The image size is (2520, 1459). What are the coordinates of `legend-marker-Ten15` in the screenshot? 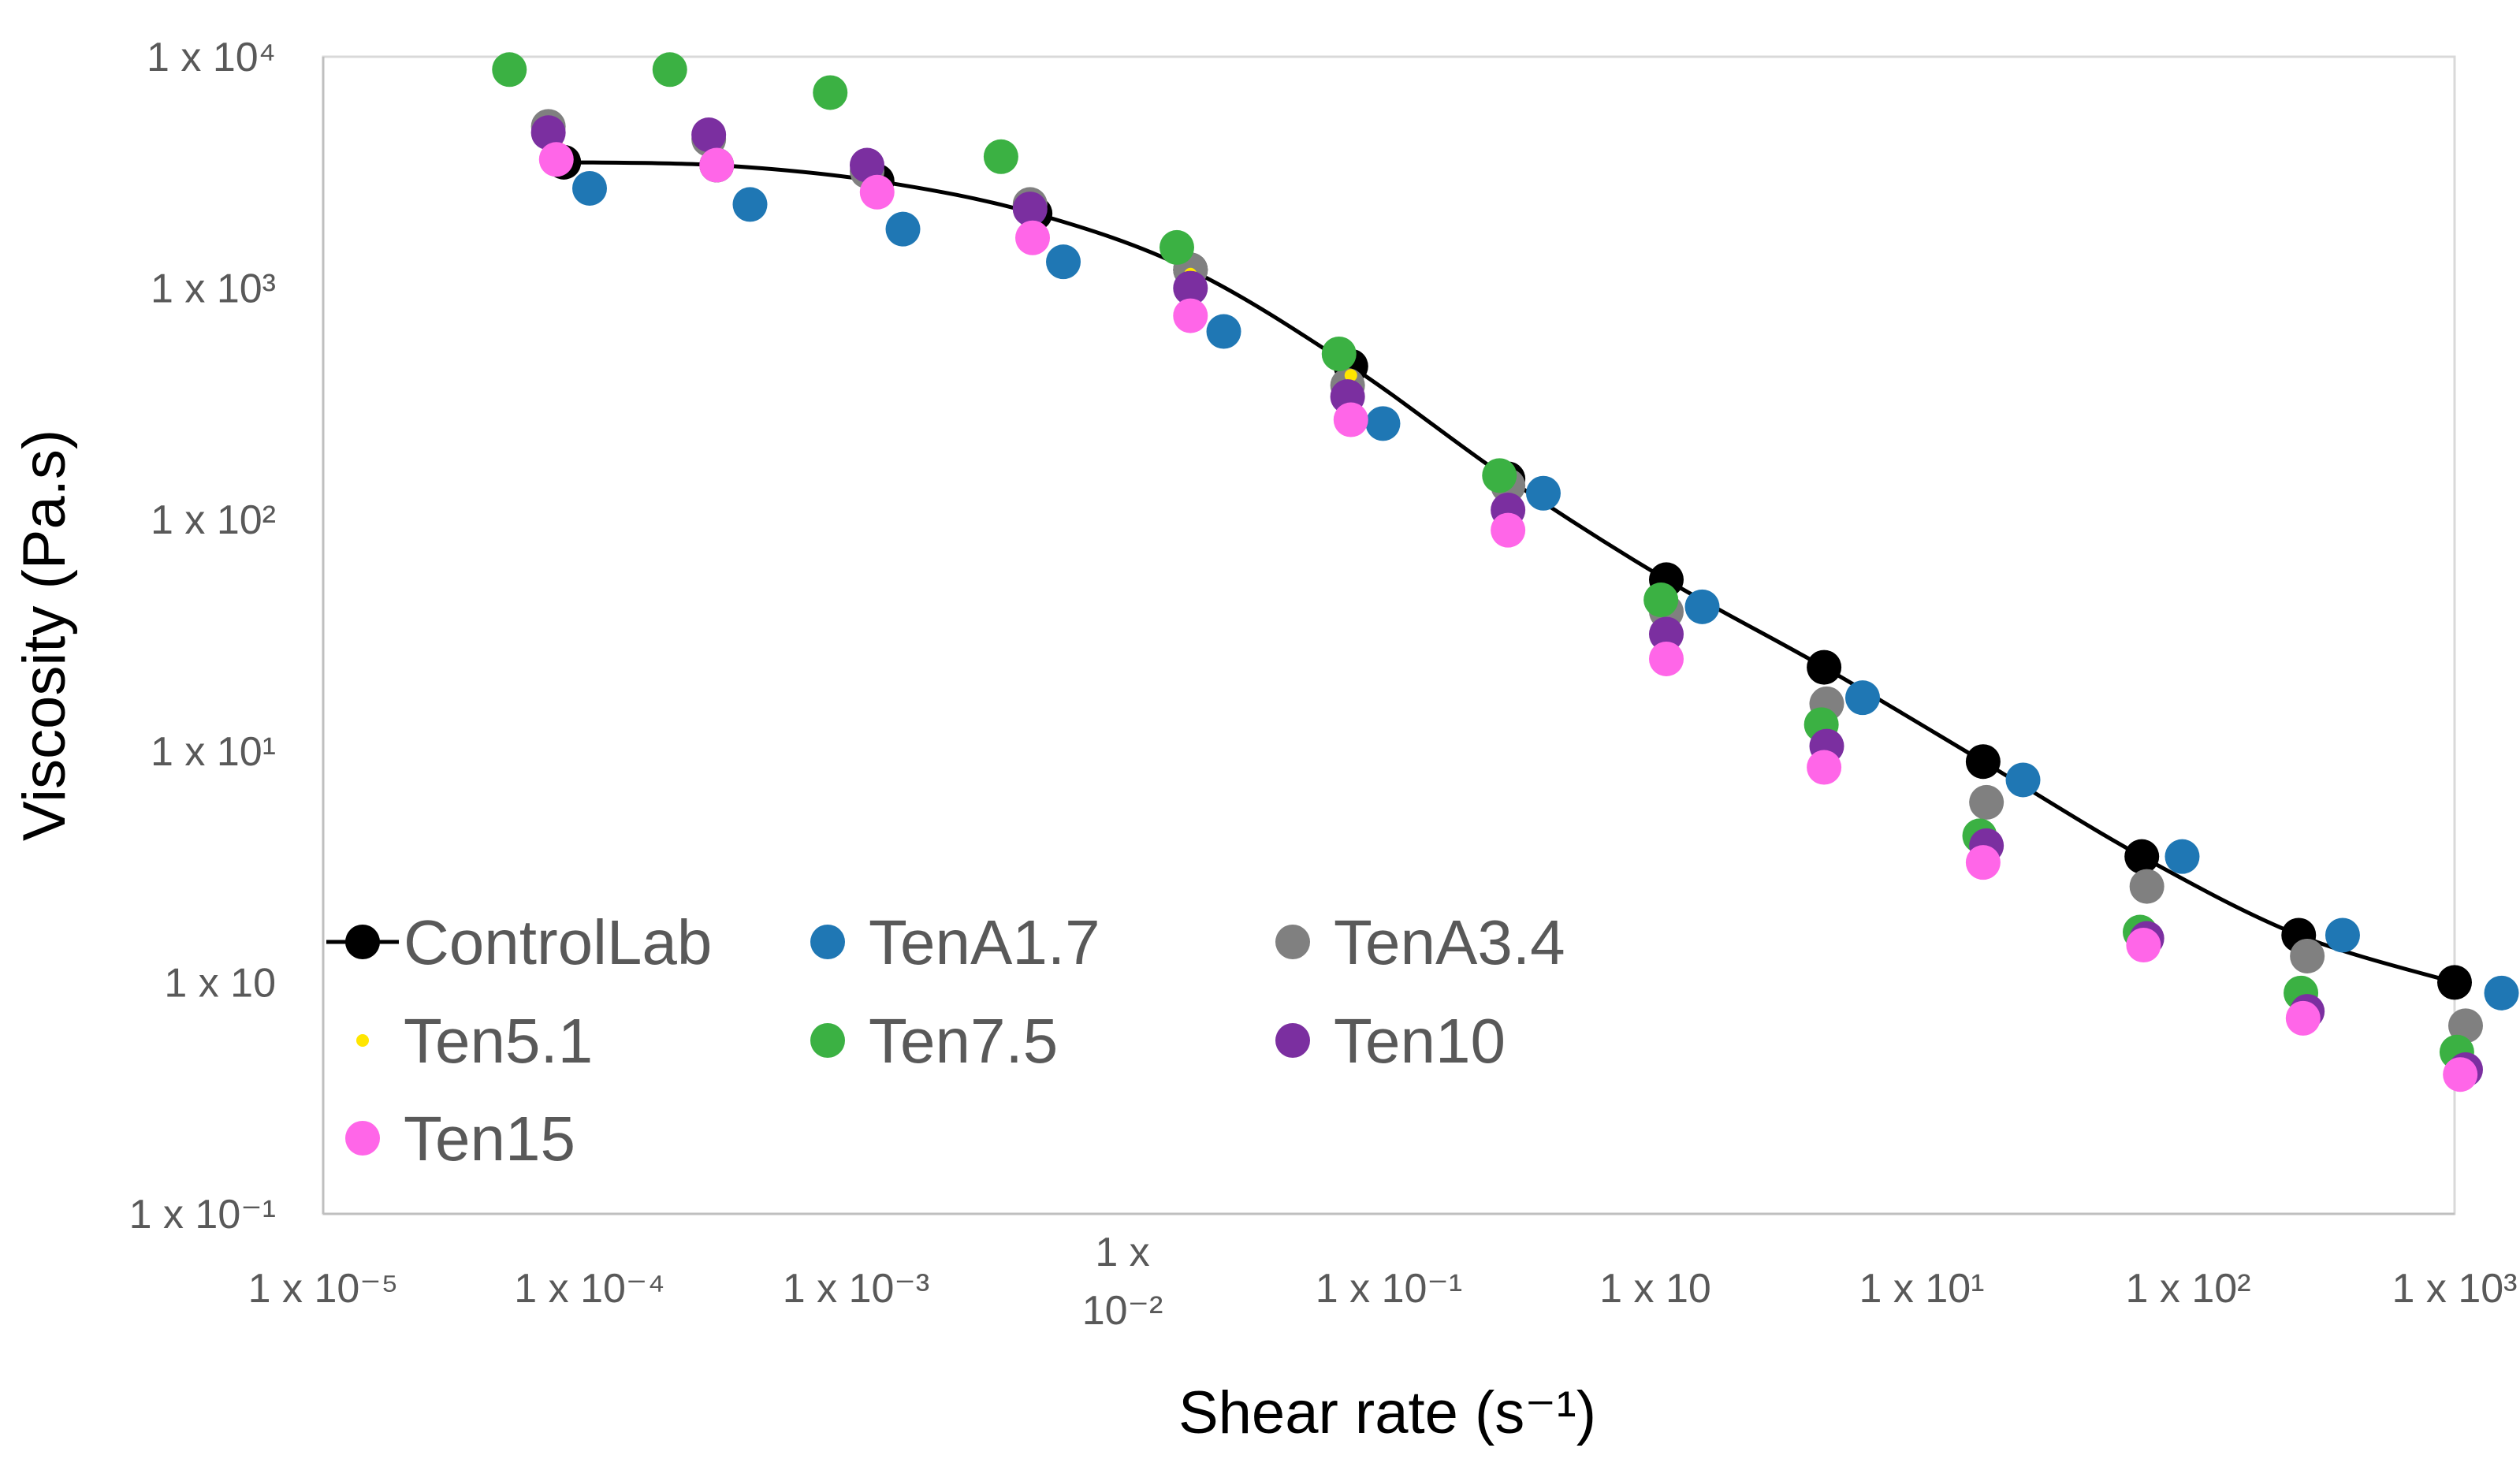 It's located at (362, 1138).